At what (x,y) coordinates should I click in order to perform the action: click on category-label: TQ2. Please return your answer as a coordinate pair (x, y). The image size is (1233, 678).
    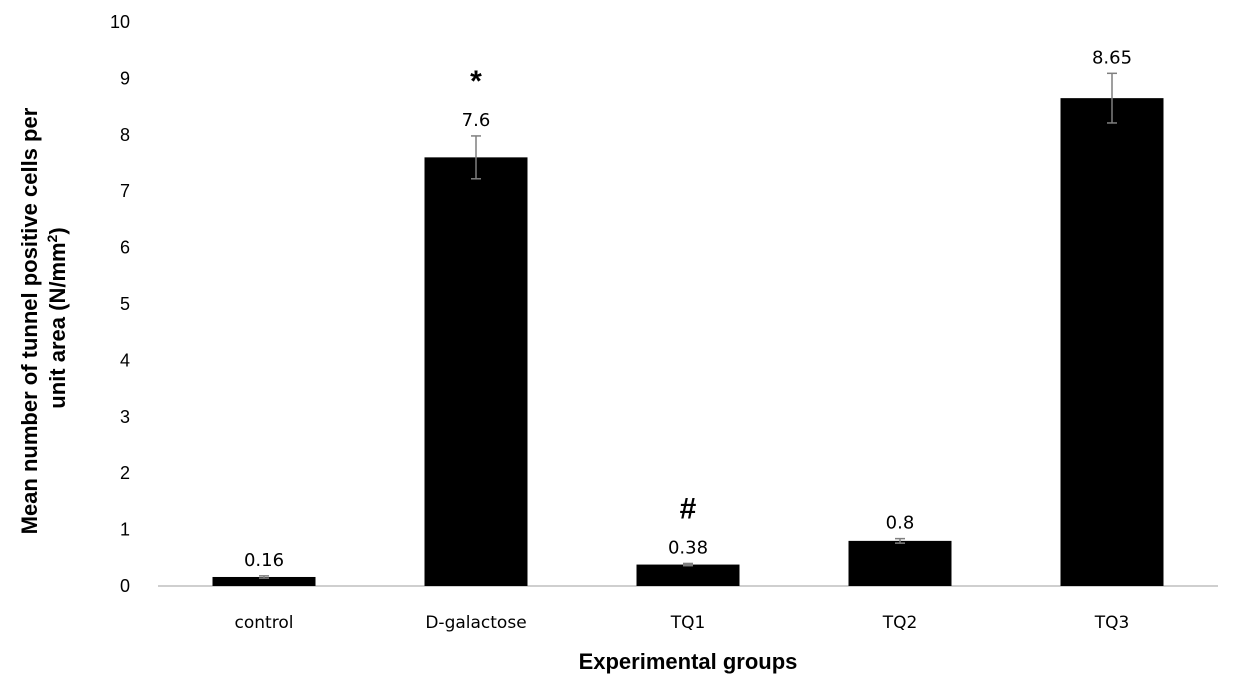
    Looking at the image, I should click on (900, 623).